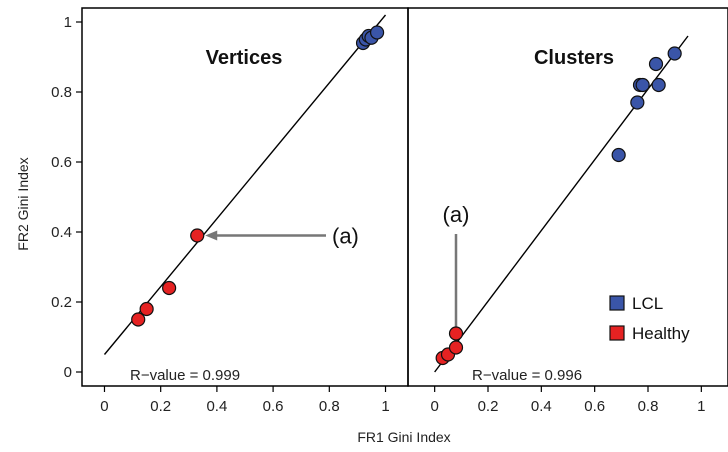 The image size is (728, 452). I want to click on y-tick-label: 0.4, so click(61, 232).